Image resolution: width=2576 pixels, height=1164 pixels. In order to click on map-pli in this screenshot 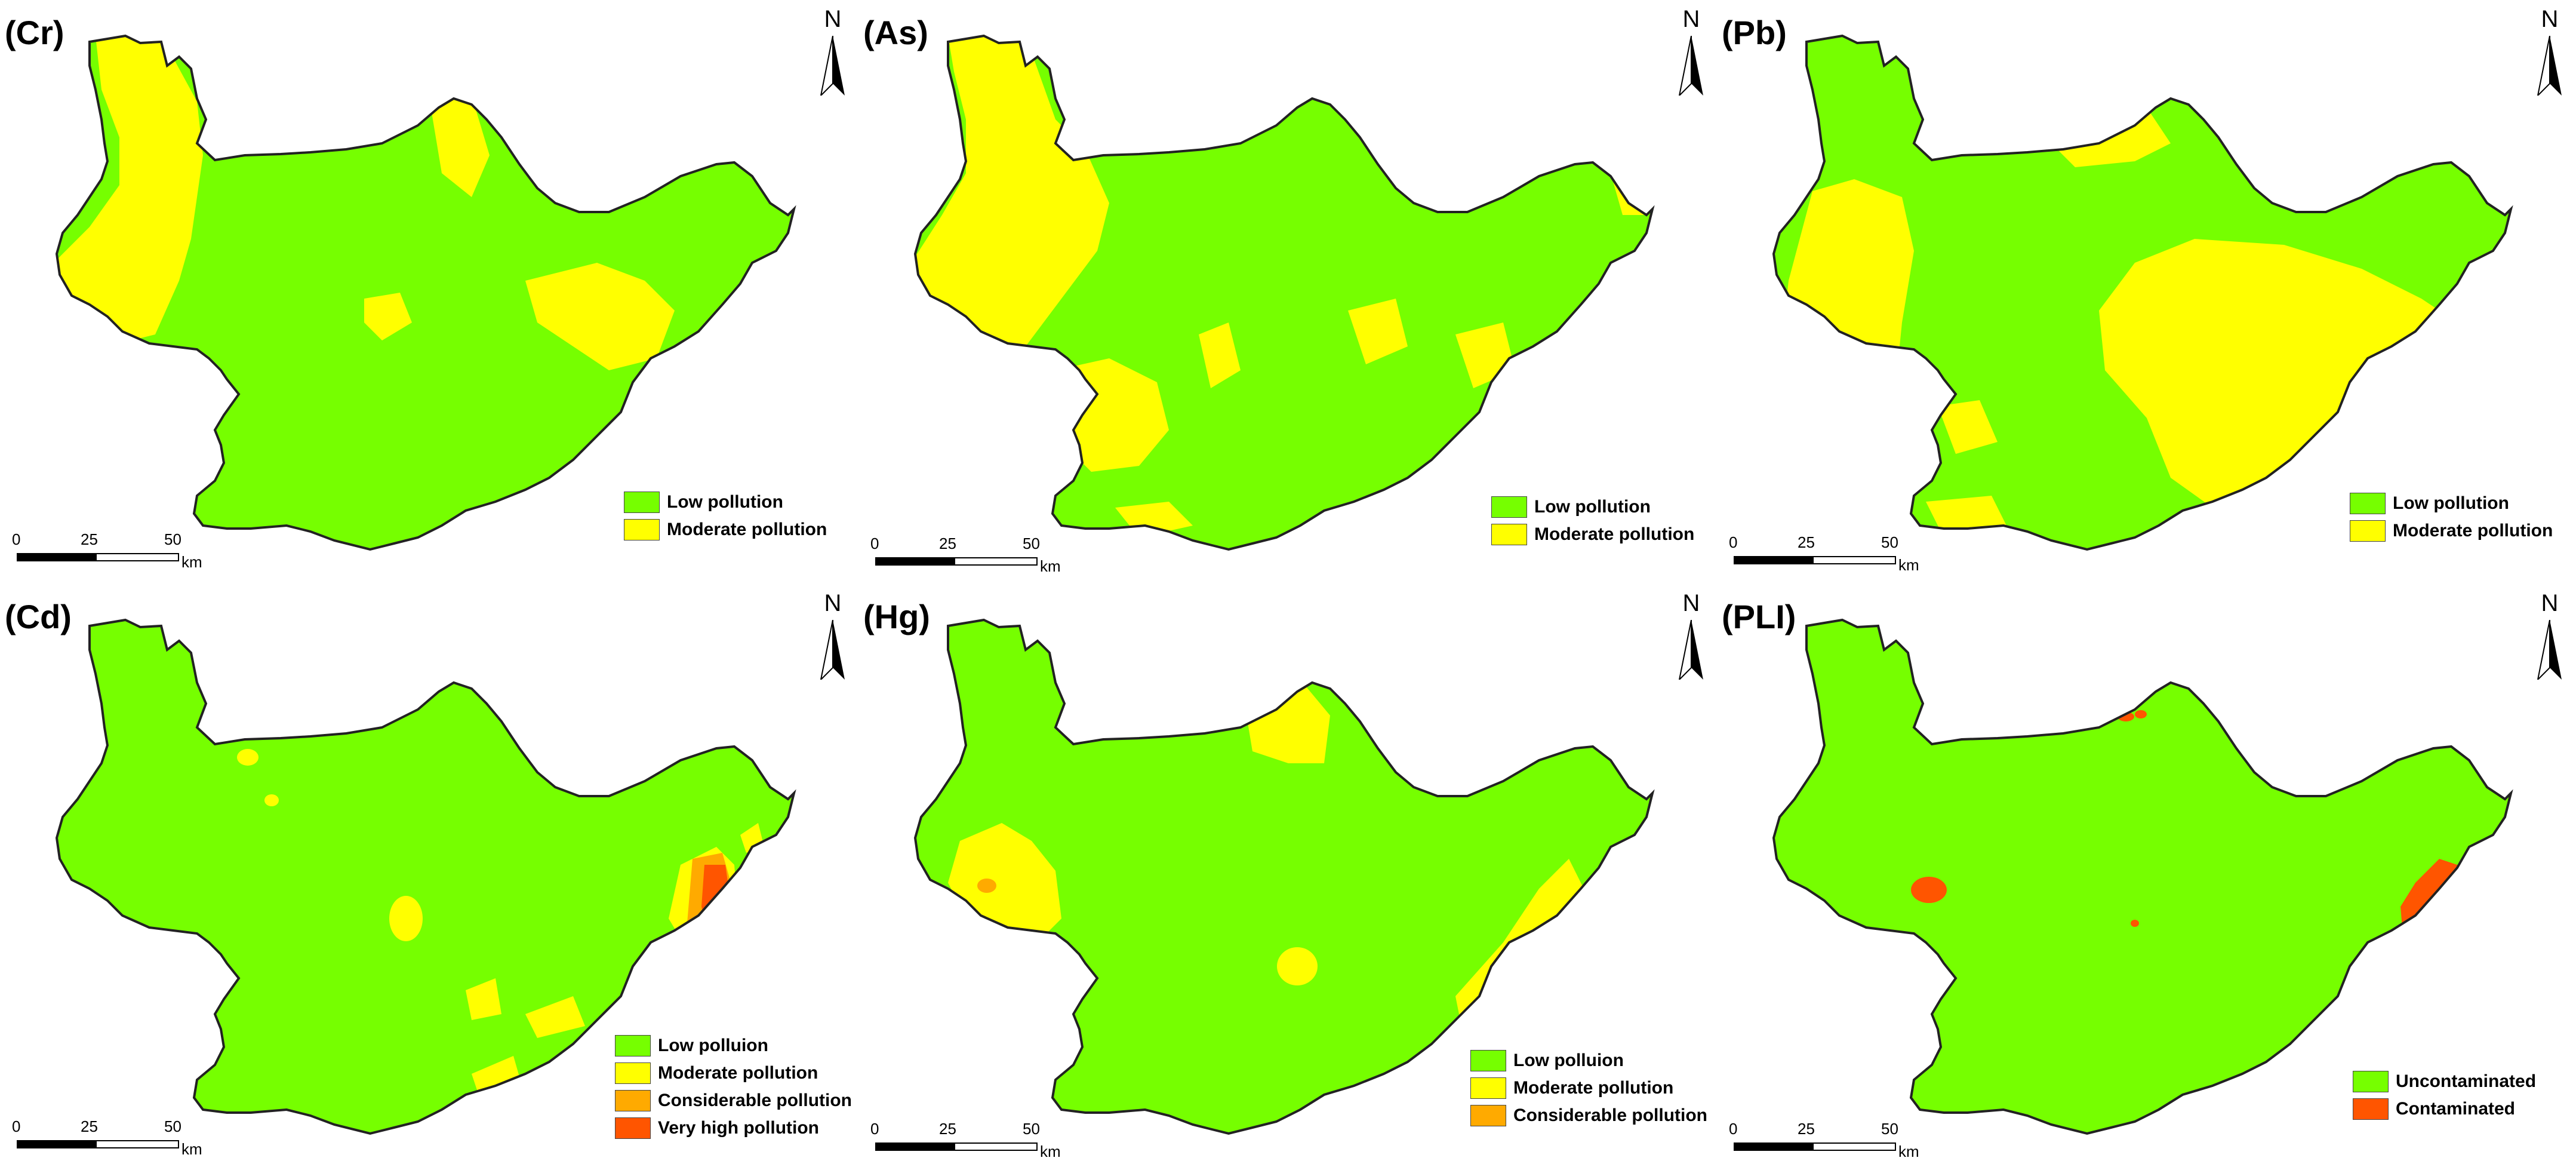, I will do `click(2142, 877)`.